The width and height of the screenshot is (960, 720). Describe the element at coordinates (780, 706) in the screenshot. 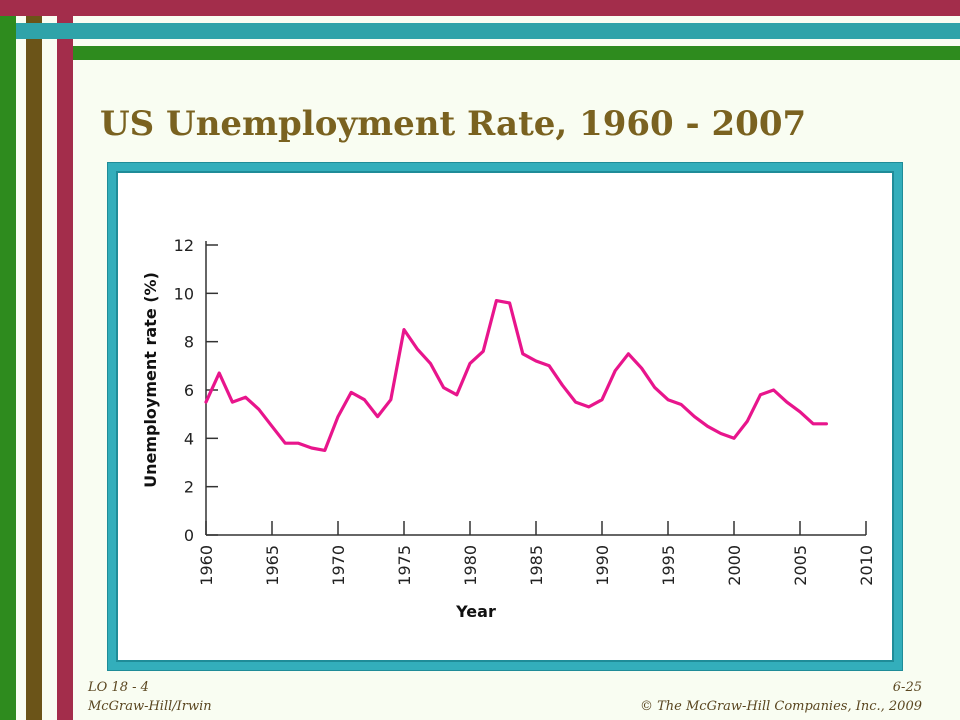

I see `copyright-notice: © The McGraw-Hill Companies, Inc., 2009` at that location.